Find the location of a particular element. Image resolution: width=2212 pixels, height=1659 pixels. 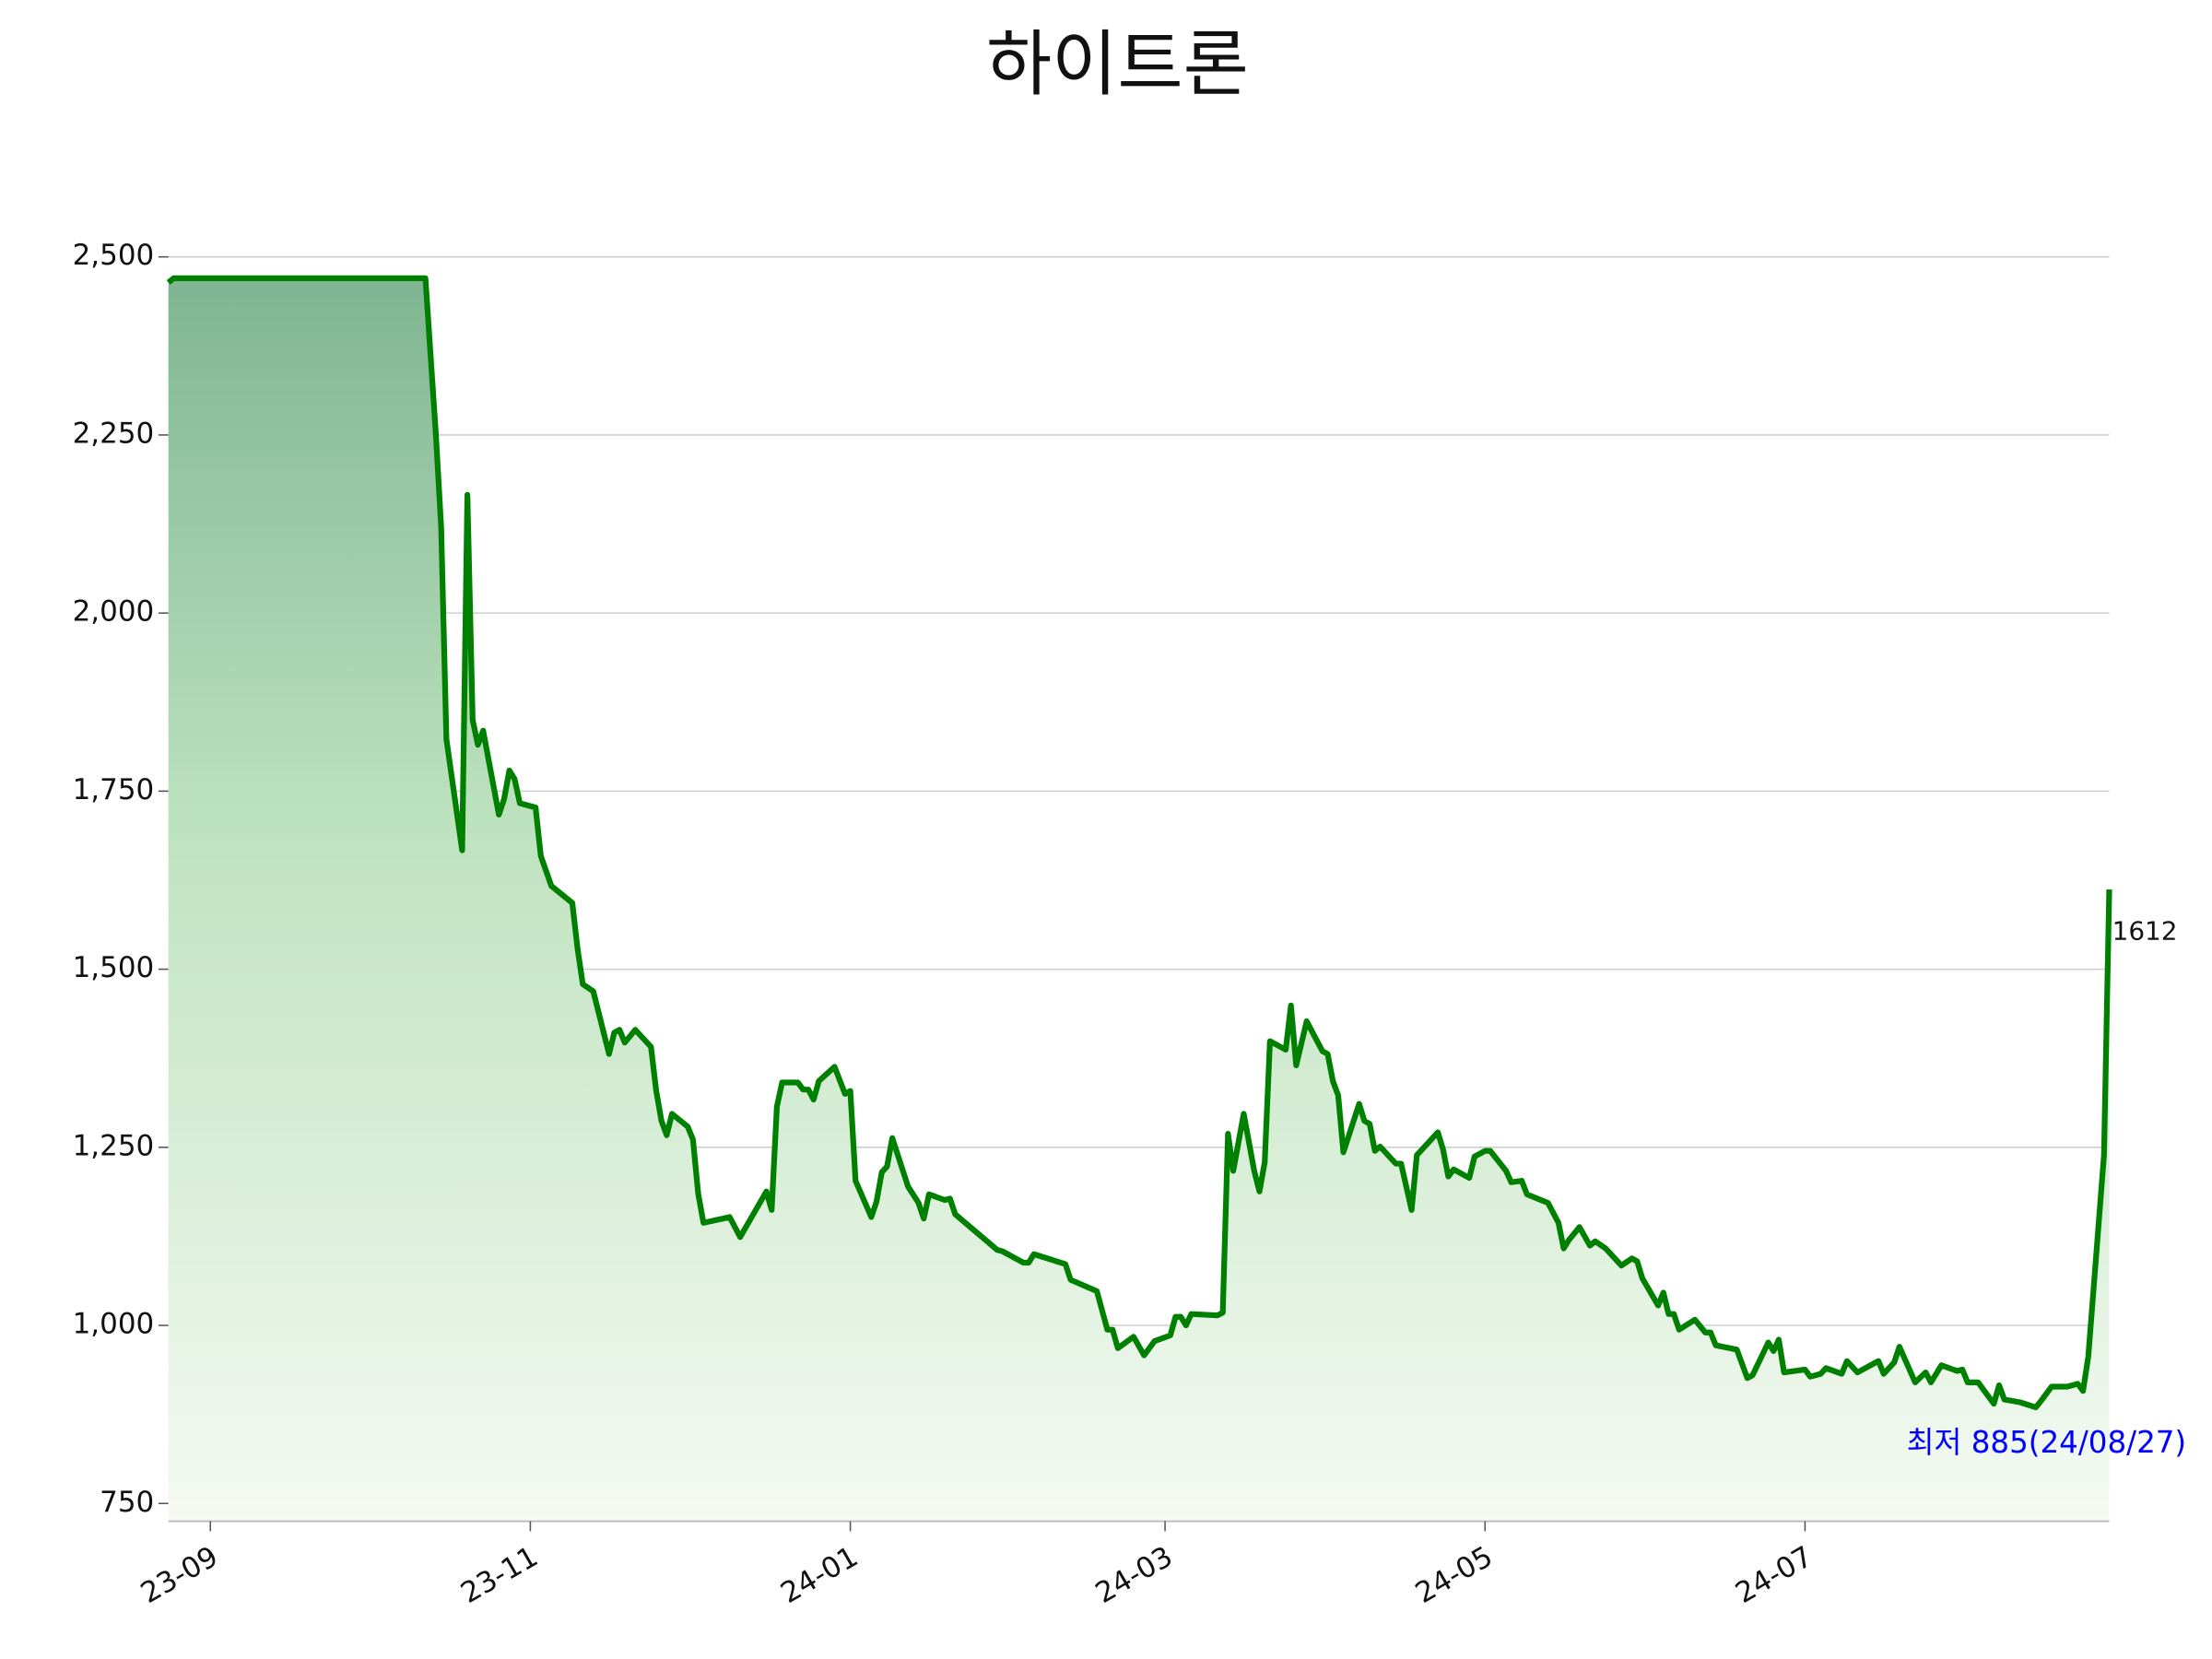

y-tick-label: 1,500 is located at coordinates (114, 967).